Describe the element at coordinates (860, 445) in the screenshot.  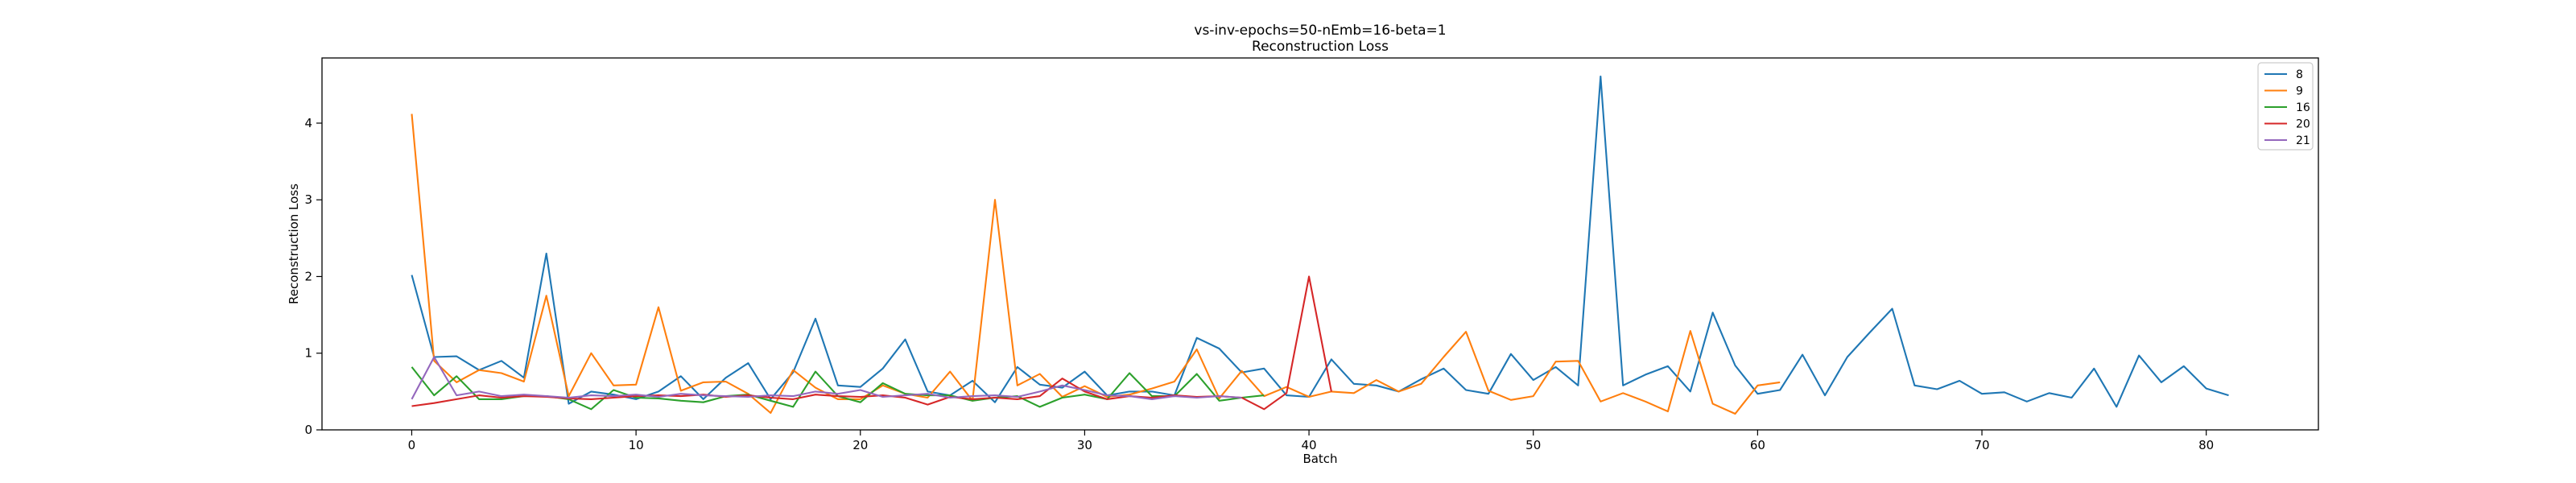
I see `x-tick-label: 20` at that location.